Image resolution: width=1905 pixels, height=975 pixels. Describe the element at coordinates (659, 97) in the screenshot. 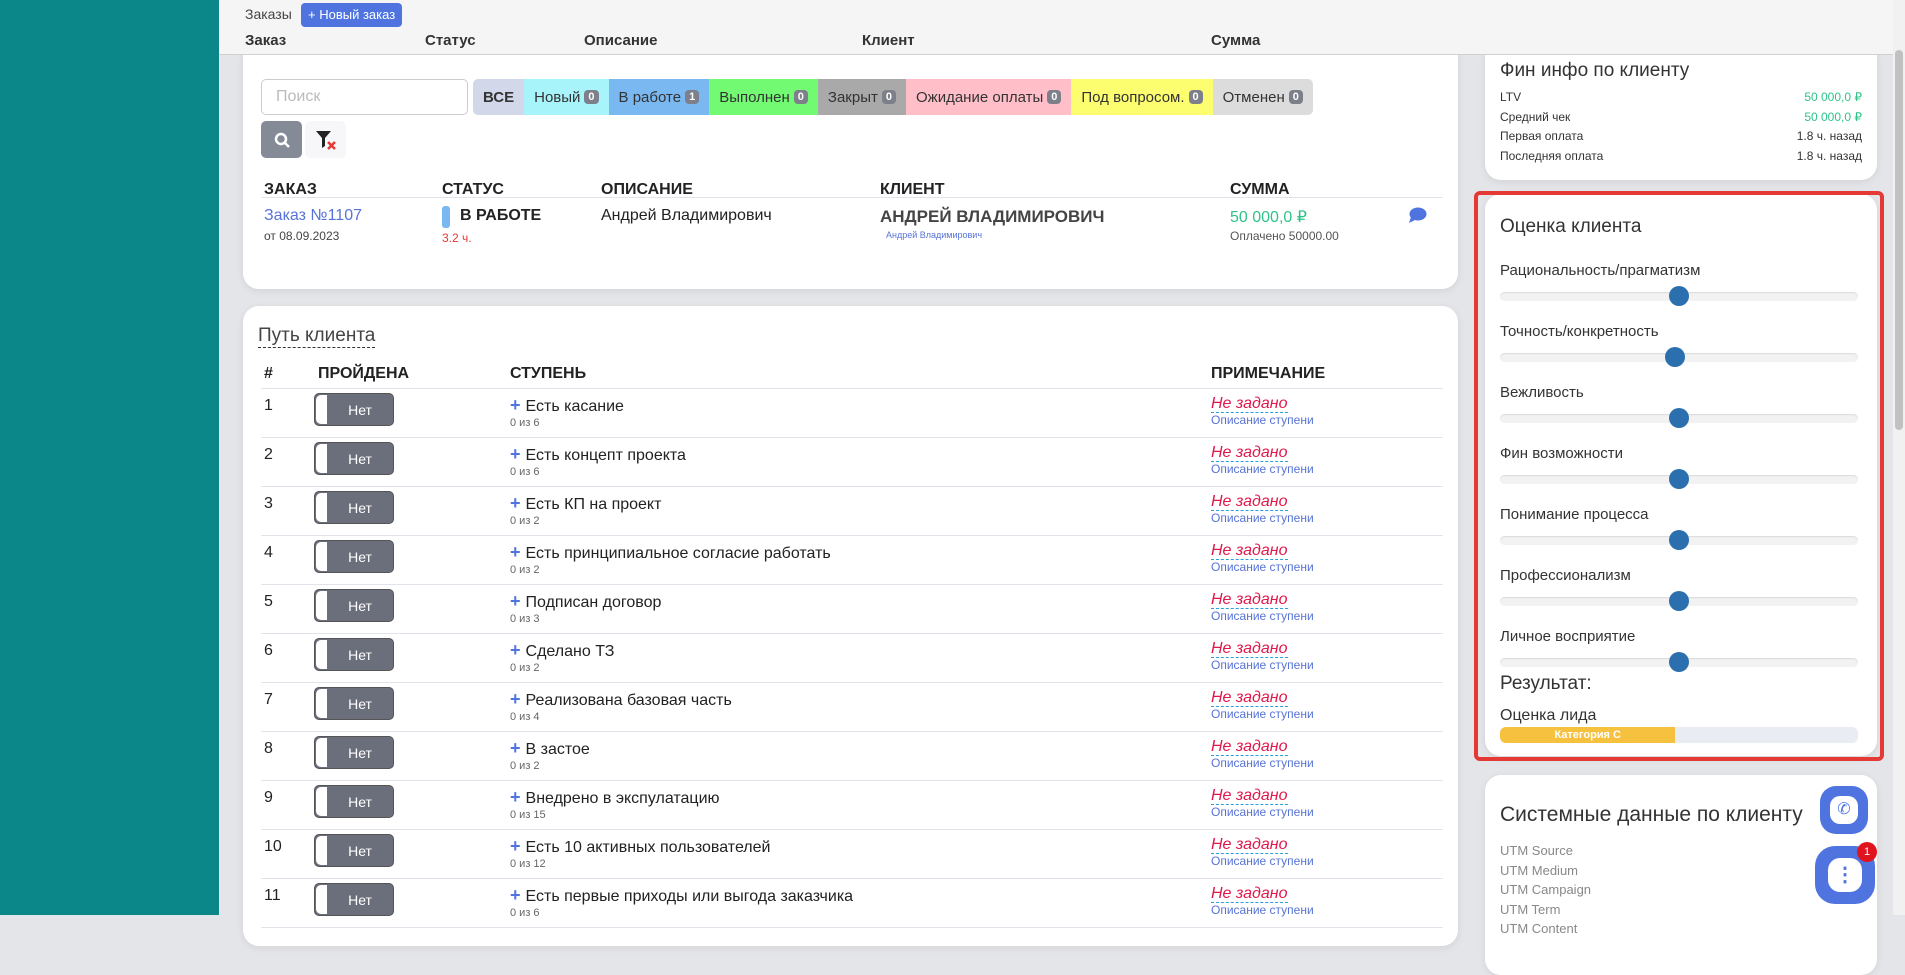

I see `status-tab: В работе 1` at that location.